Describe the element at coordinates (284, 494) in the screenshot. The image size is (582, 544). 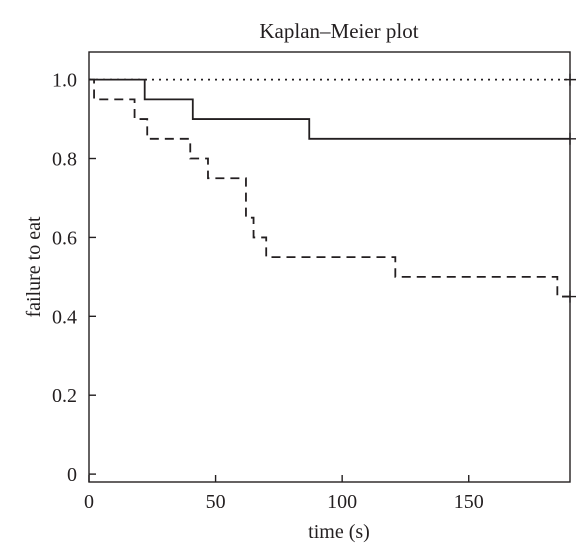
I see `x-axis: 0 50 100 150` at that location.